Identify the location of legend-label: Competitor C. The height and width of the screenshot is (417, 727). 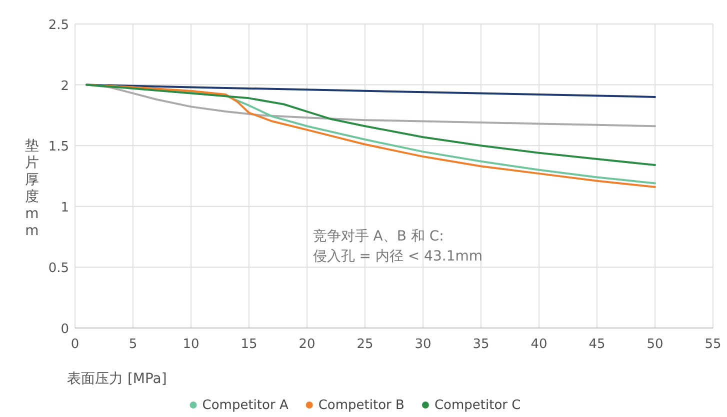
(477, 405).